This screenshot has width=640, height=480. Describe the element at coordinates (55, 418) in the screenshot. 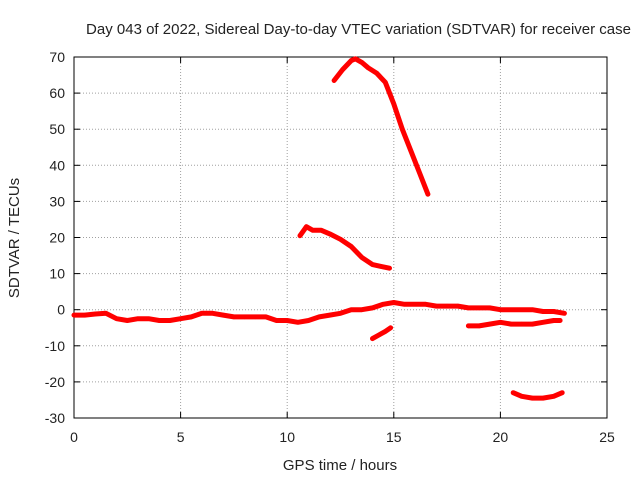

I see `y-tick-label: -30` at that location.